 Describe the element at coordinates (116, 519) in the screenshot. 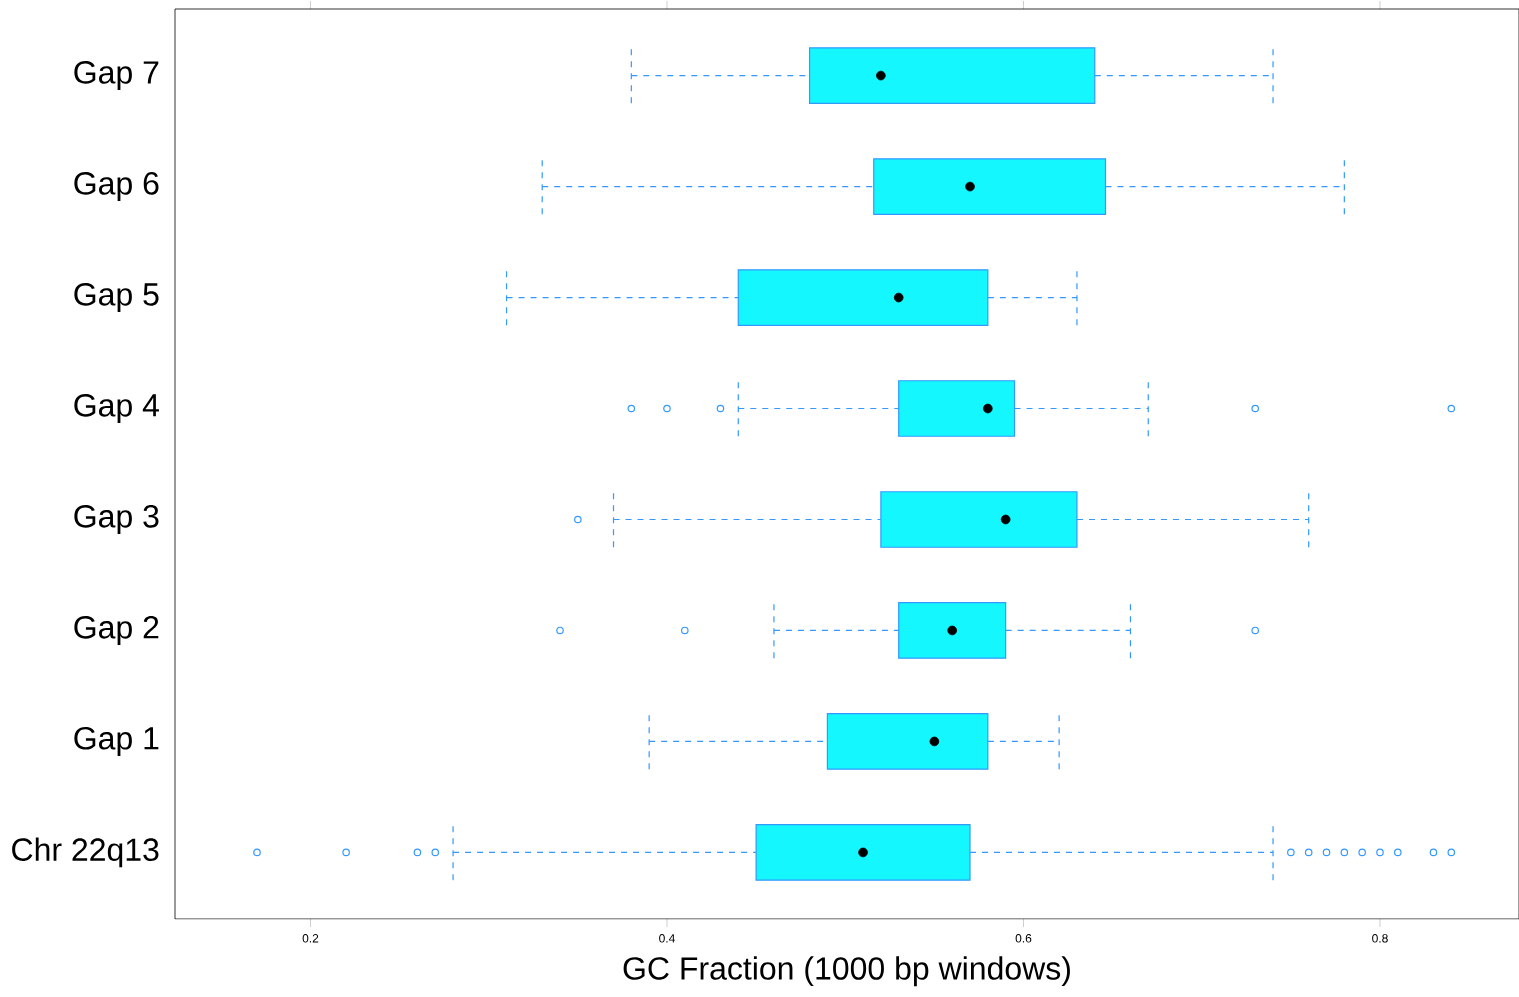

I see `y-tick-label: Gap 3` at that location.